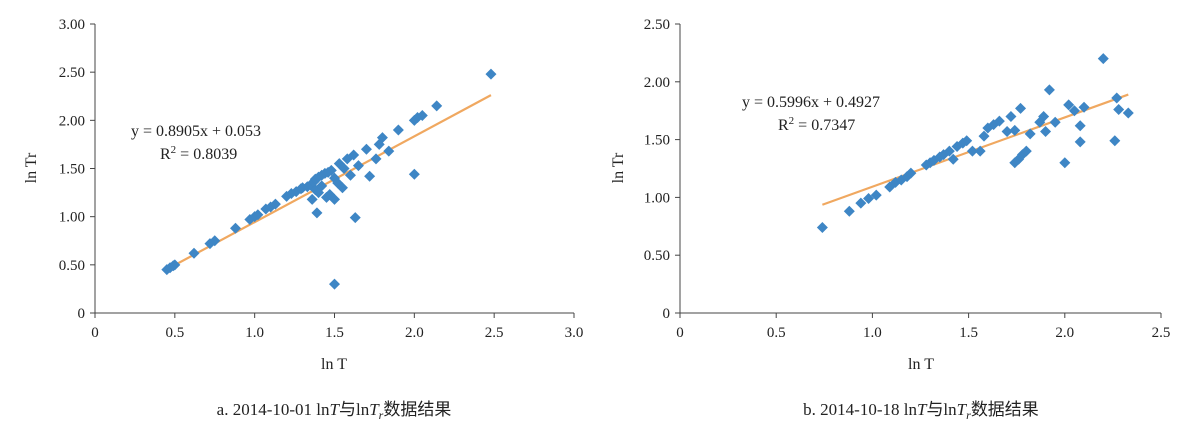 Image resolution: width=1194 pixels, height=429 pixels. Describe the element at coordinates (31, 167) in the screenshot. I see `chart-a-ylabel: ln Tr` at that location.